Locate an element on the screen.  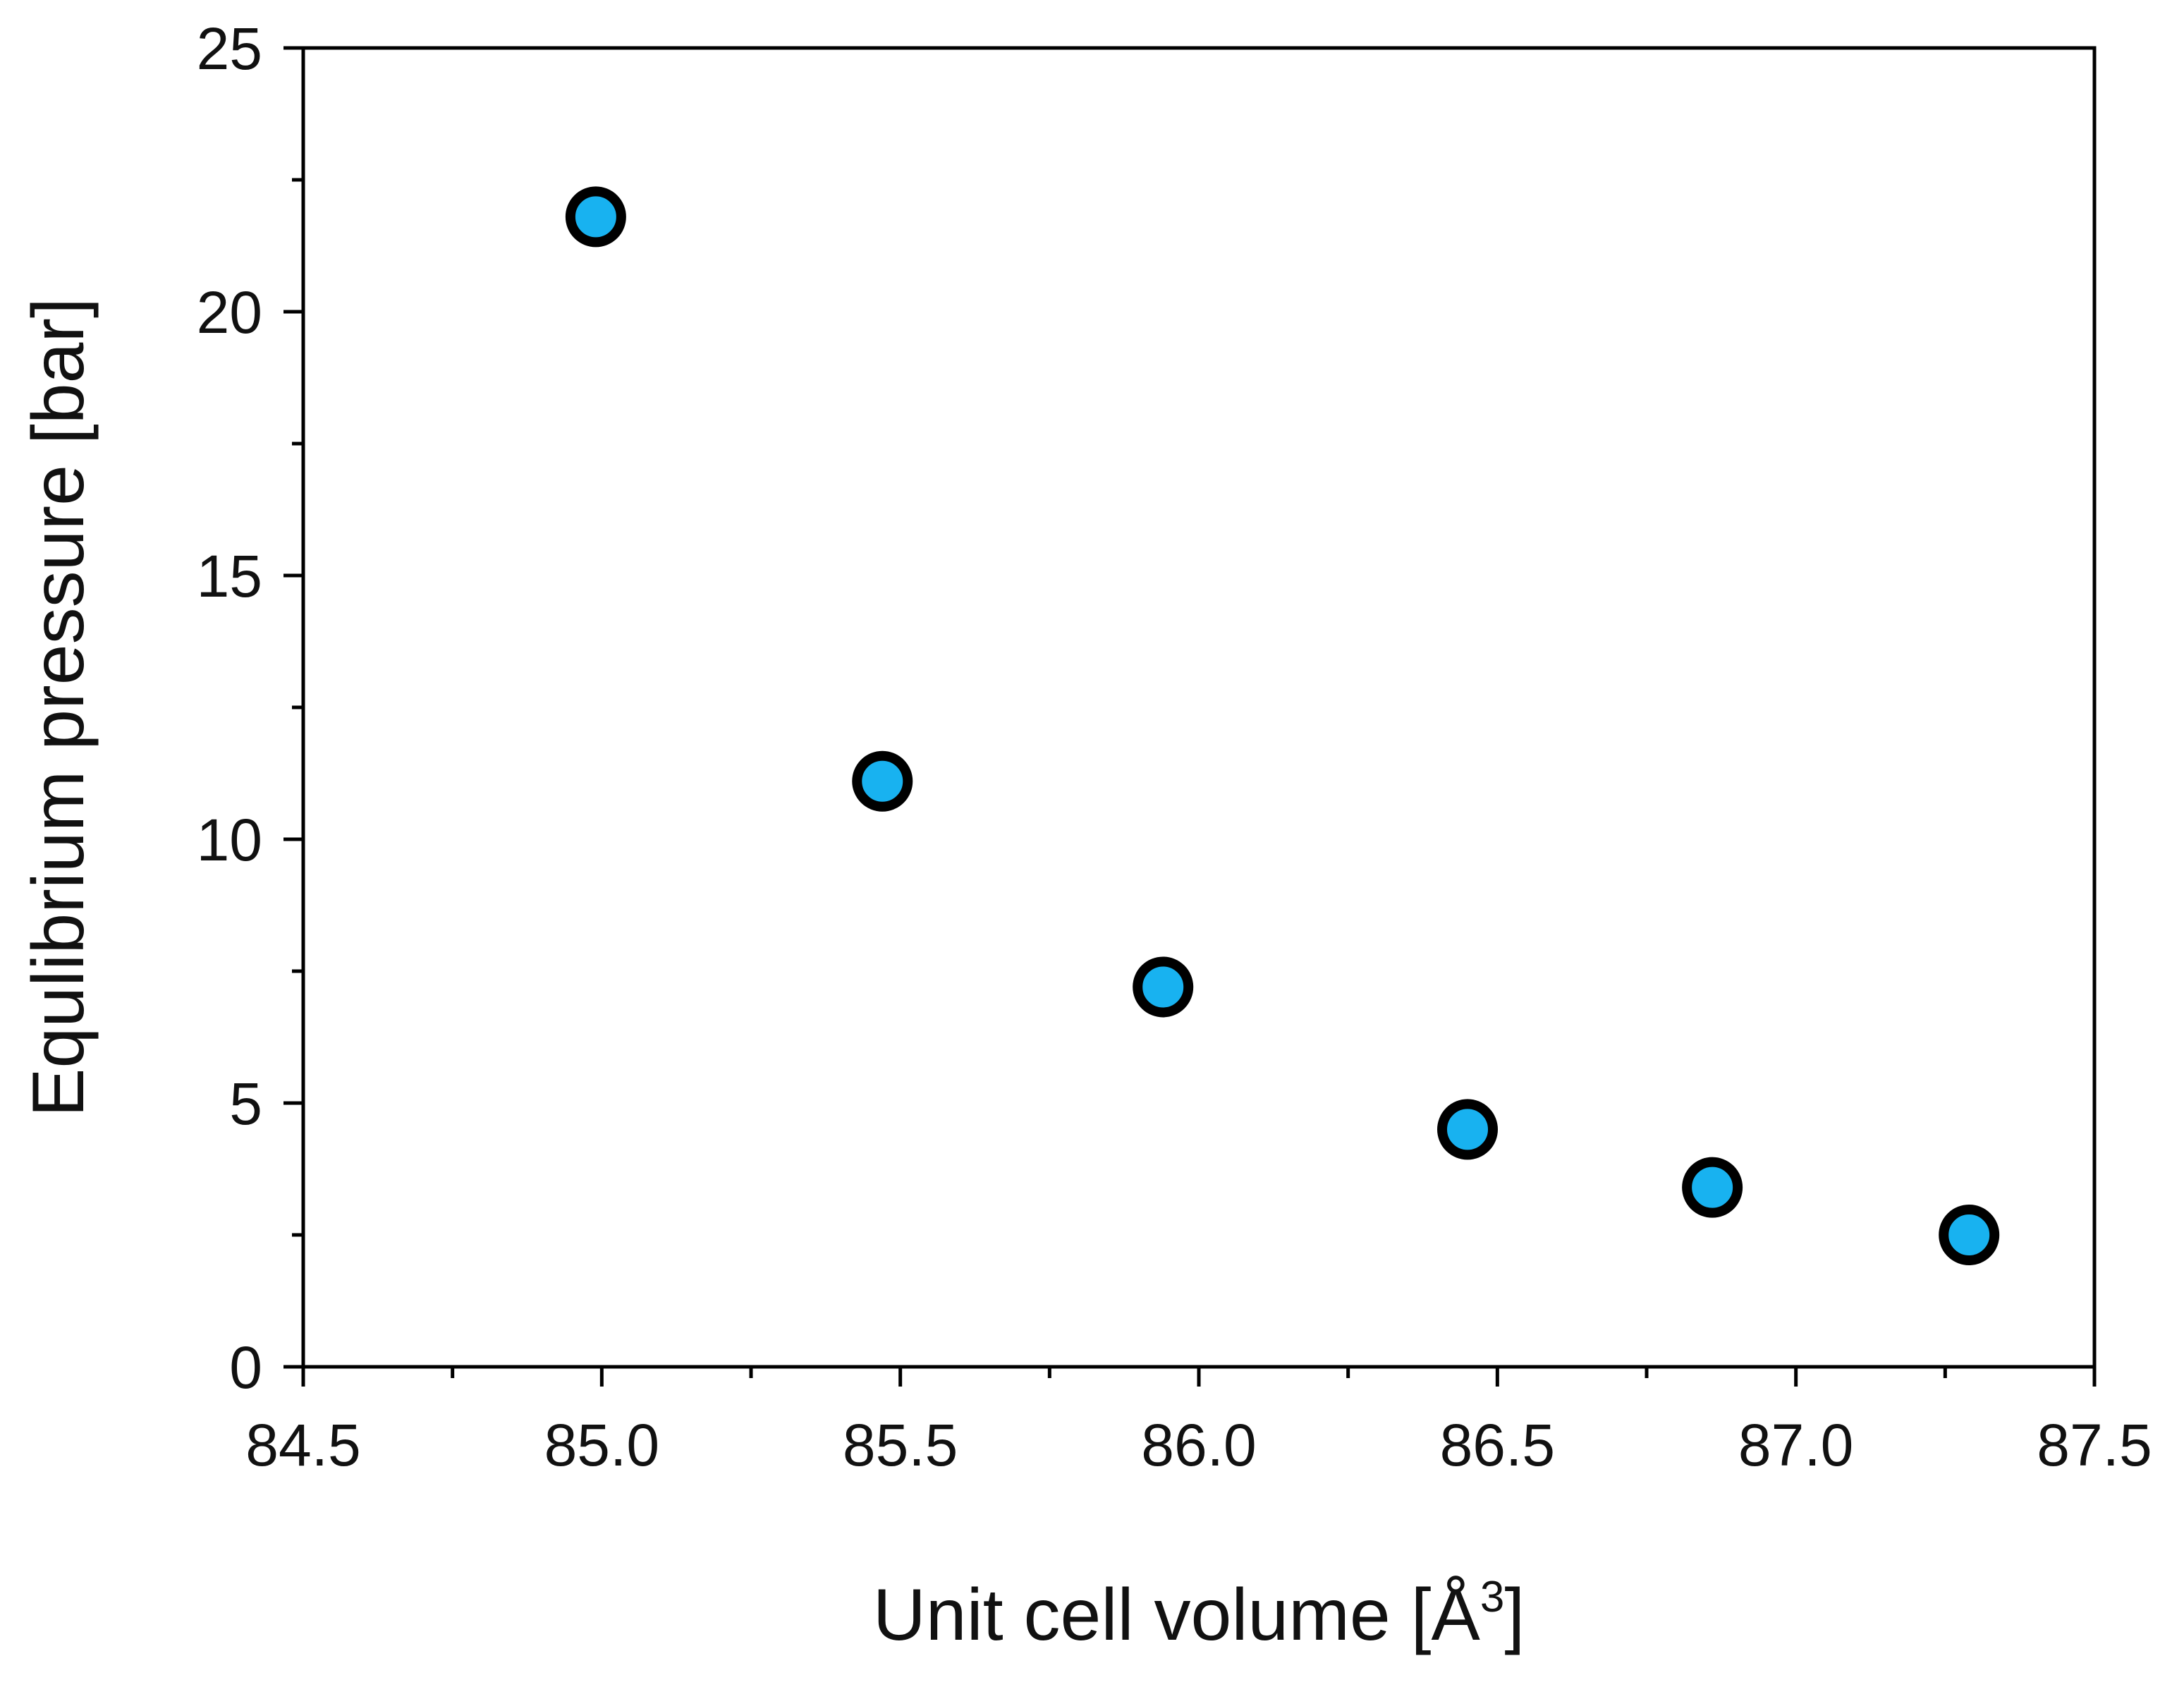
y-axis-title: Equlibrium pressure [bar] is located at coordinates (59, 707).